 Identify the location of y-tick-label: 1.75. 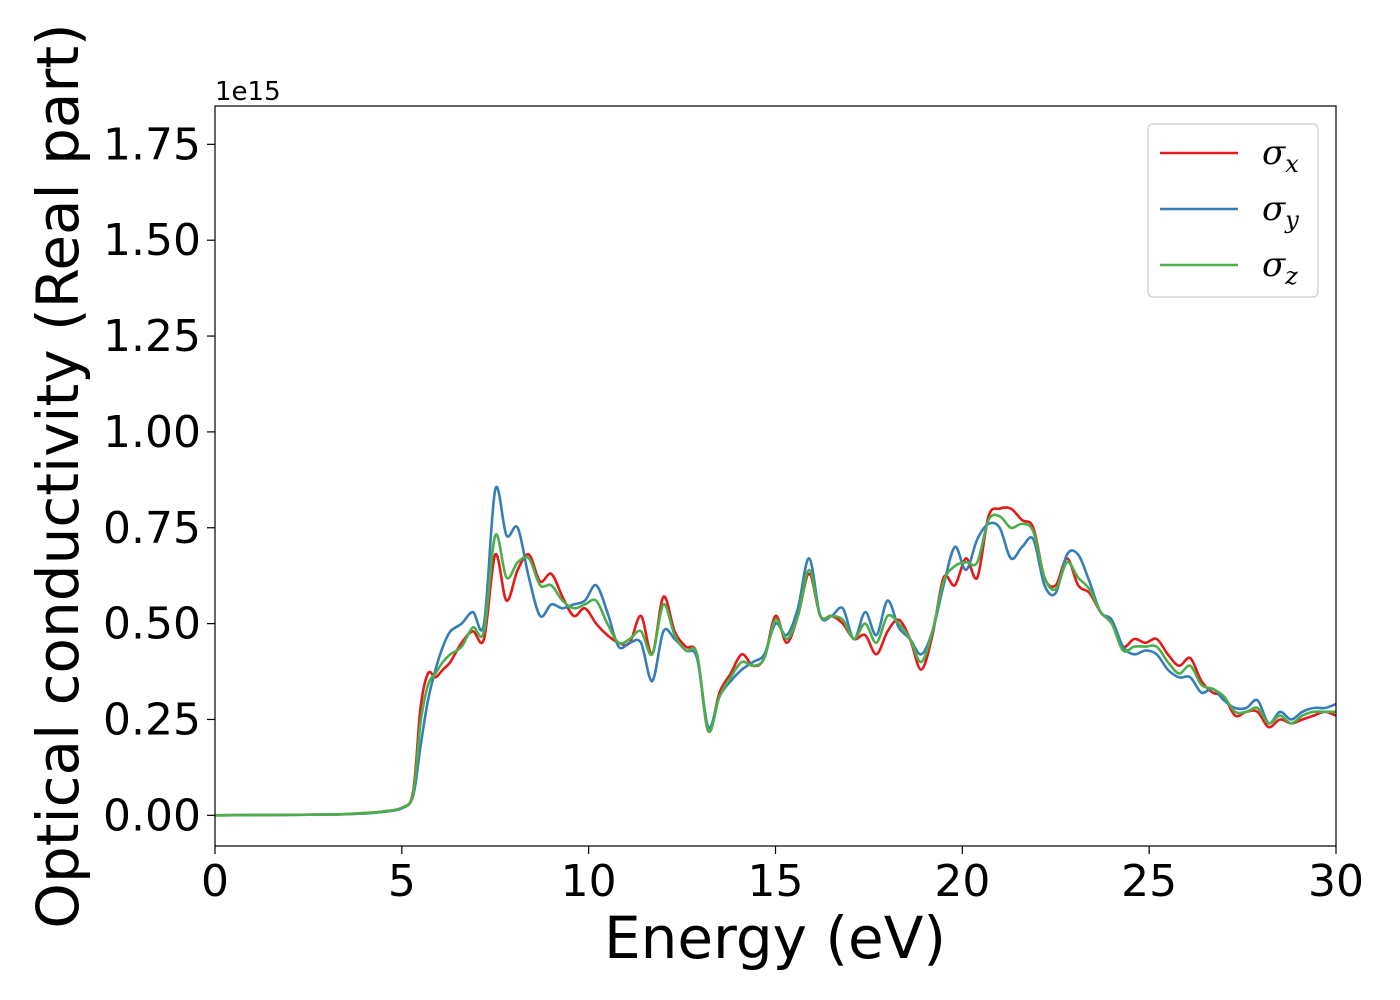
(152, 144).